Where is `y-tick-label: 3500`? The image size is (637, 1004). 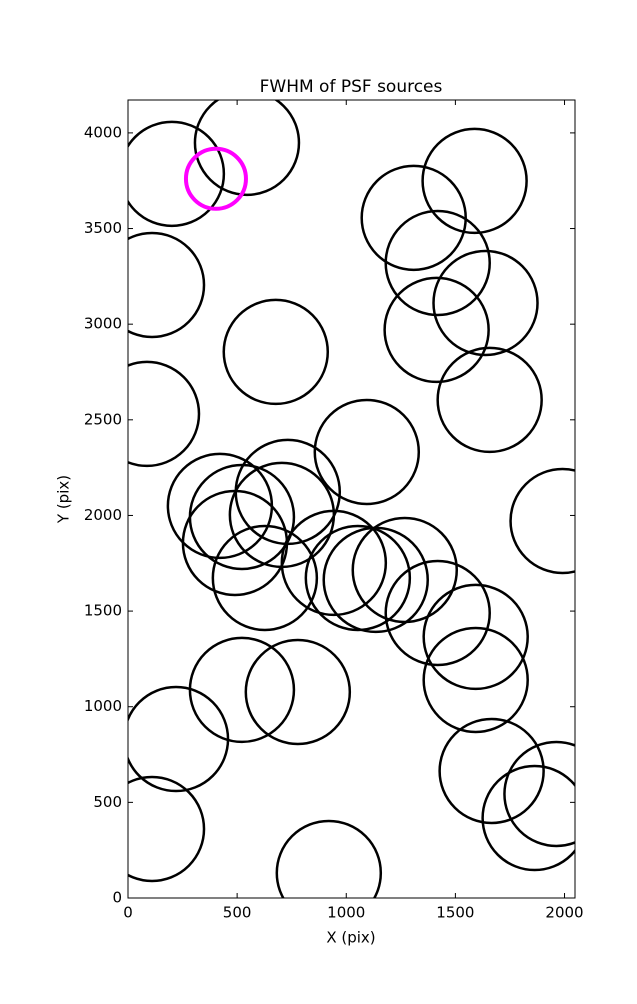 y-tick-label: 3500 is located at coordinates (103, 228).